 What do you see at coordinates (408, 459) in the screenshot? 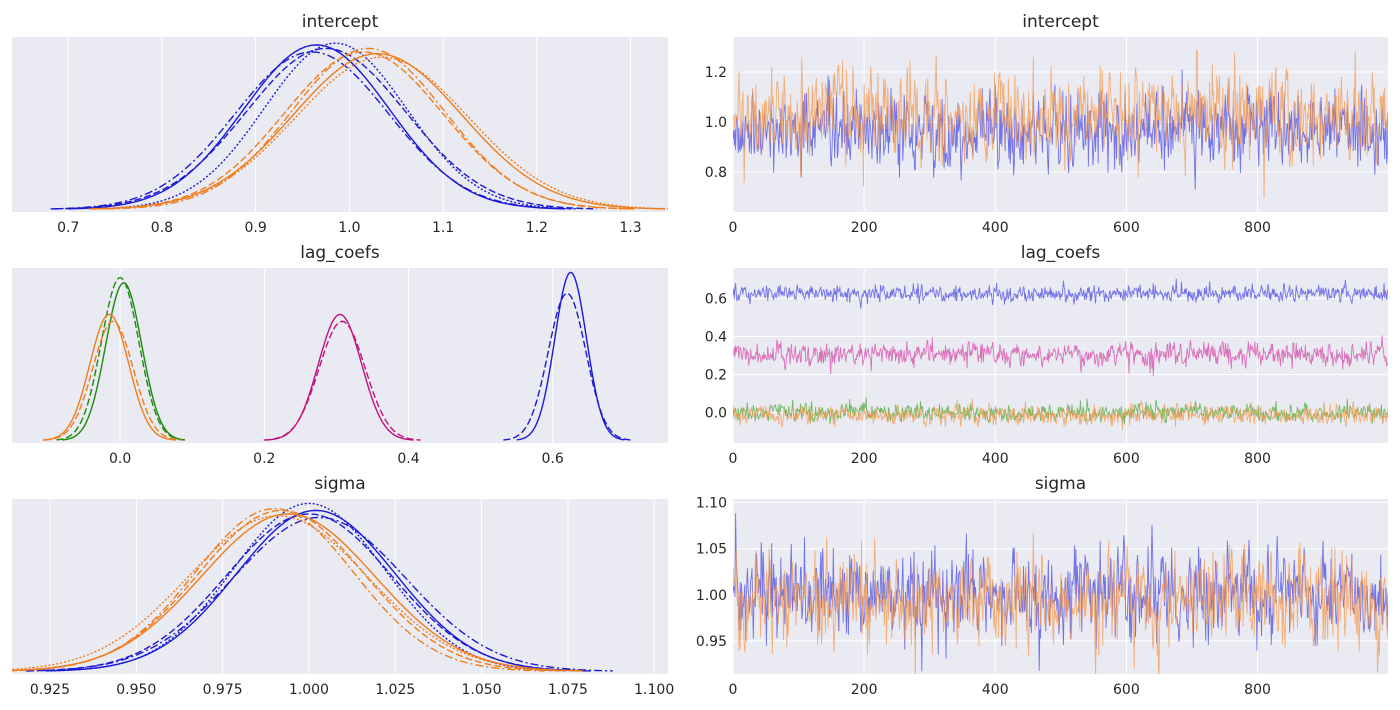
I see `x-tick-label: 0.4` at bounding box center [408, 459].